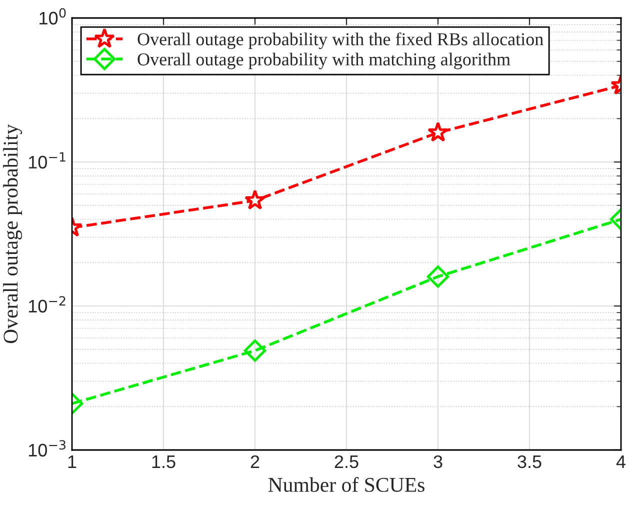  What do you see at coordinates (341, 41) in the screenshot?
I see `legend-label: Overall outage probability with the fixed RBs allocation` at bounding box center [341, 41].